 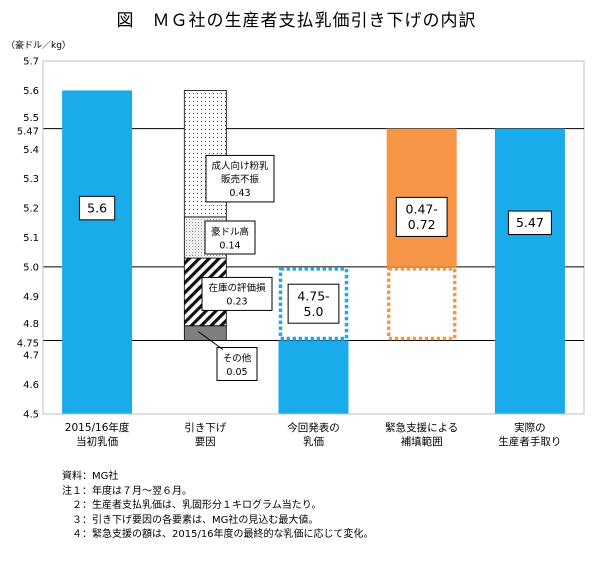 What do you see at coordinates (31, 62) in the screenshot?
I see `y-tick-label: 5.7` at bounding box center [31, 62].